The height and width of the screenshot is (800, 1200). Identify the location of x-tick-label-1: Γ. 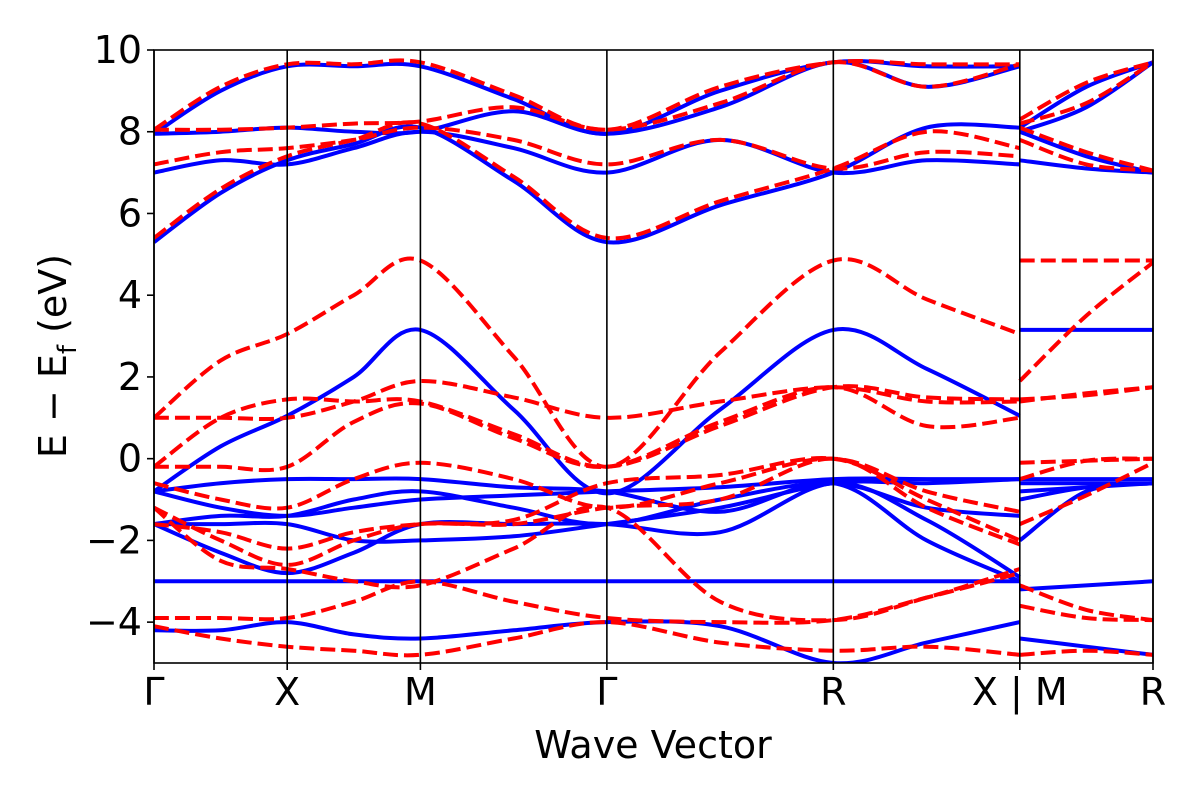
(153, 692).